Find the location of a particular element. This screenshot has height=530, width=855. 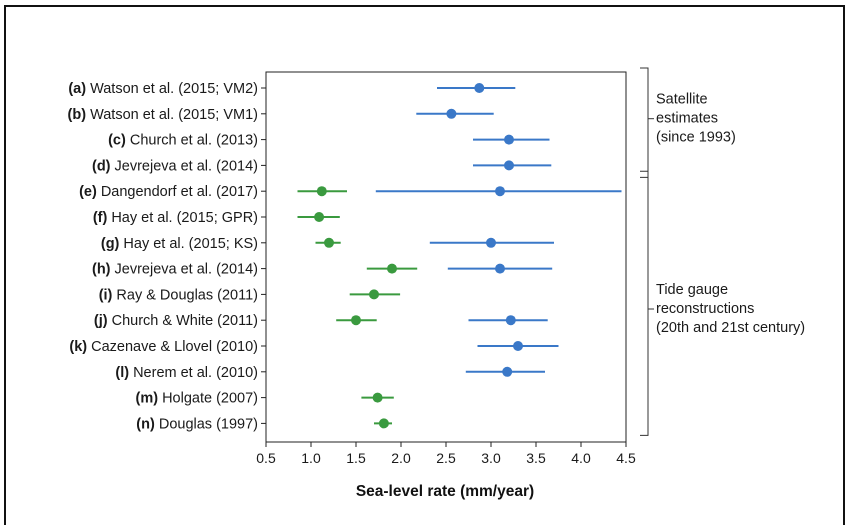

row-label: (l) Nerem et al. (2010) is located at coordinates (186, 373).